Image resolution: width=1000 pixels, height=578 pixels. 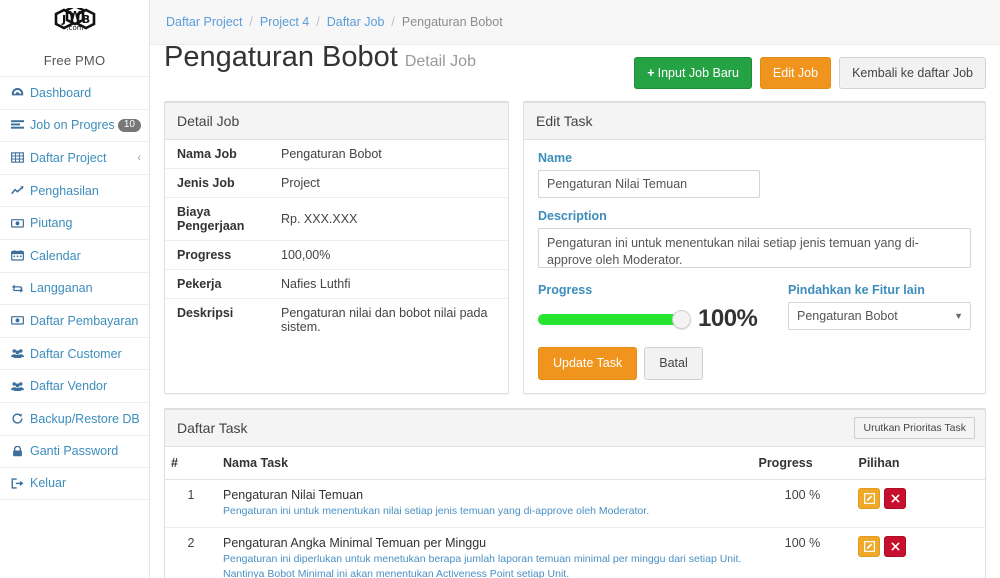 What do you see at coordinates (336, 255) in the screenshot?
I see `table-row: Progress 100,00%` at bounding box center [336, 255].